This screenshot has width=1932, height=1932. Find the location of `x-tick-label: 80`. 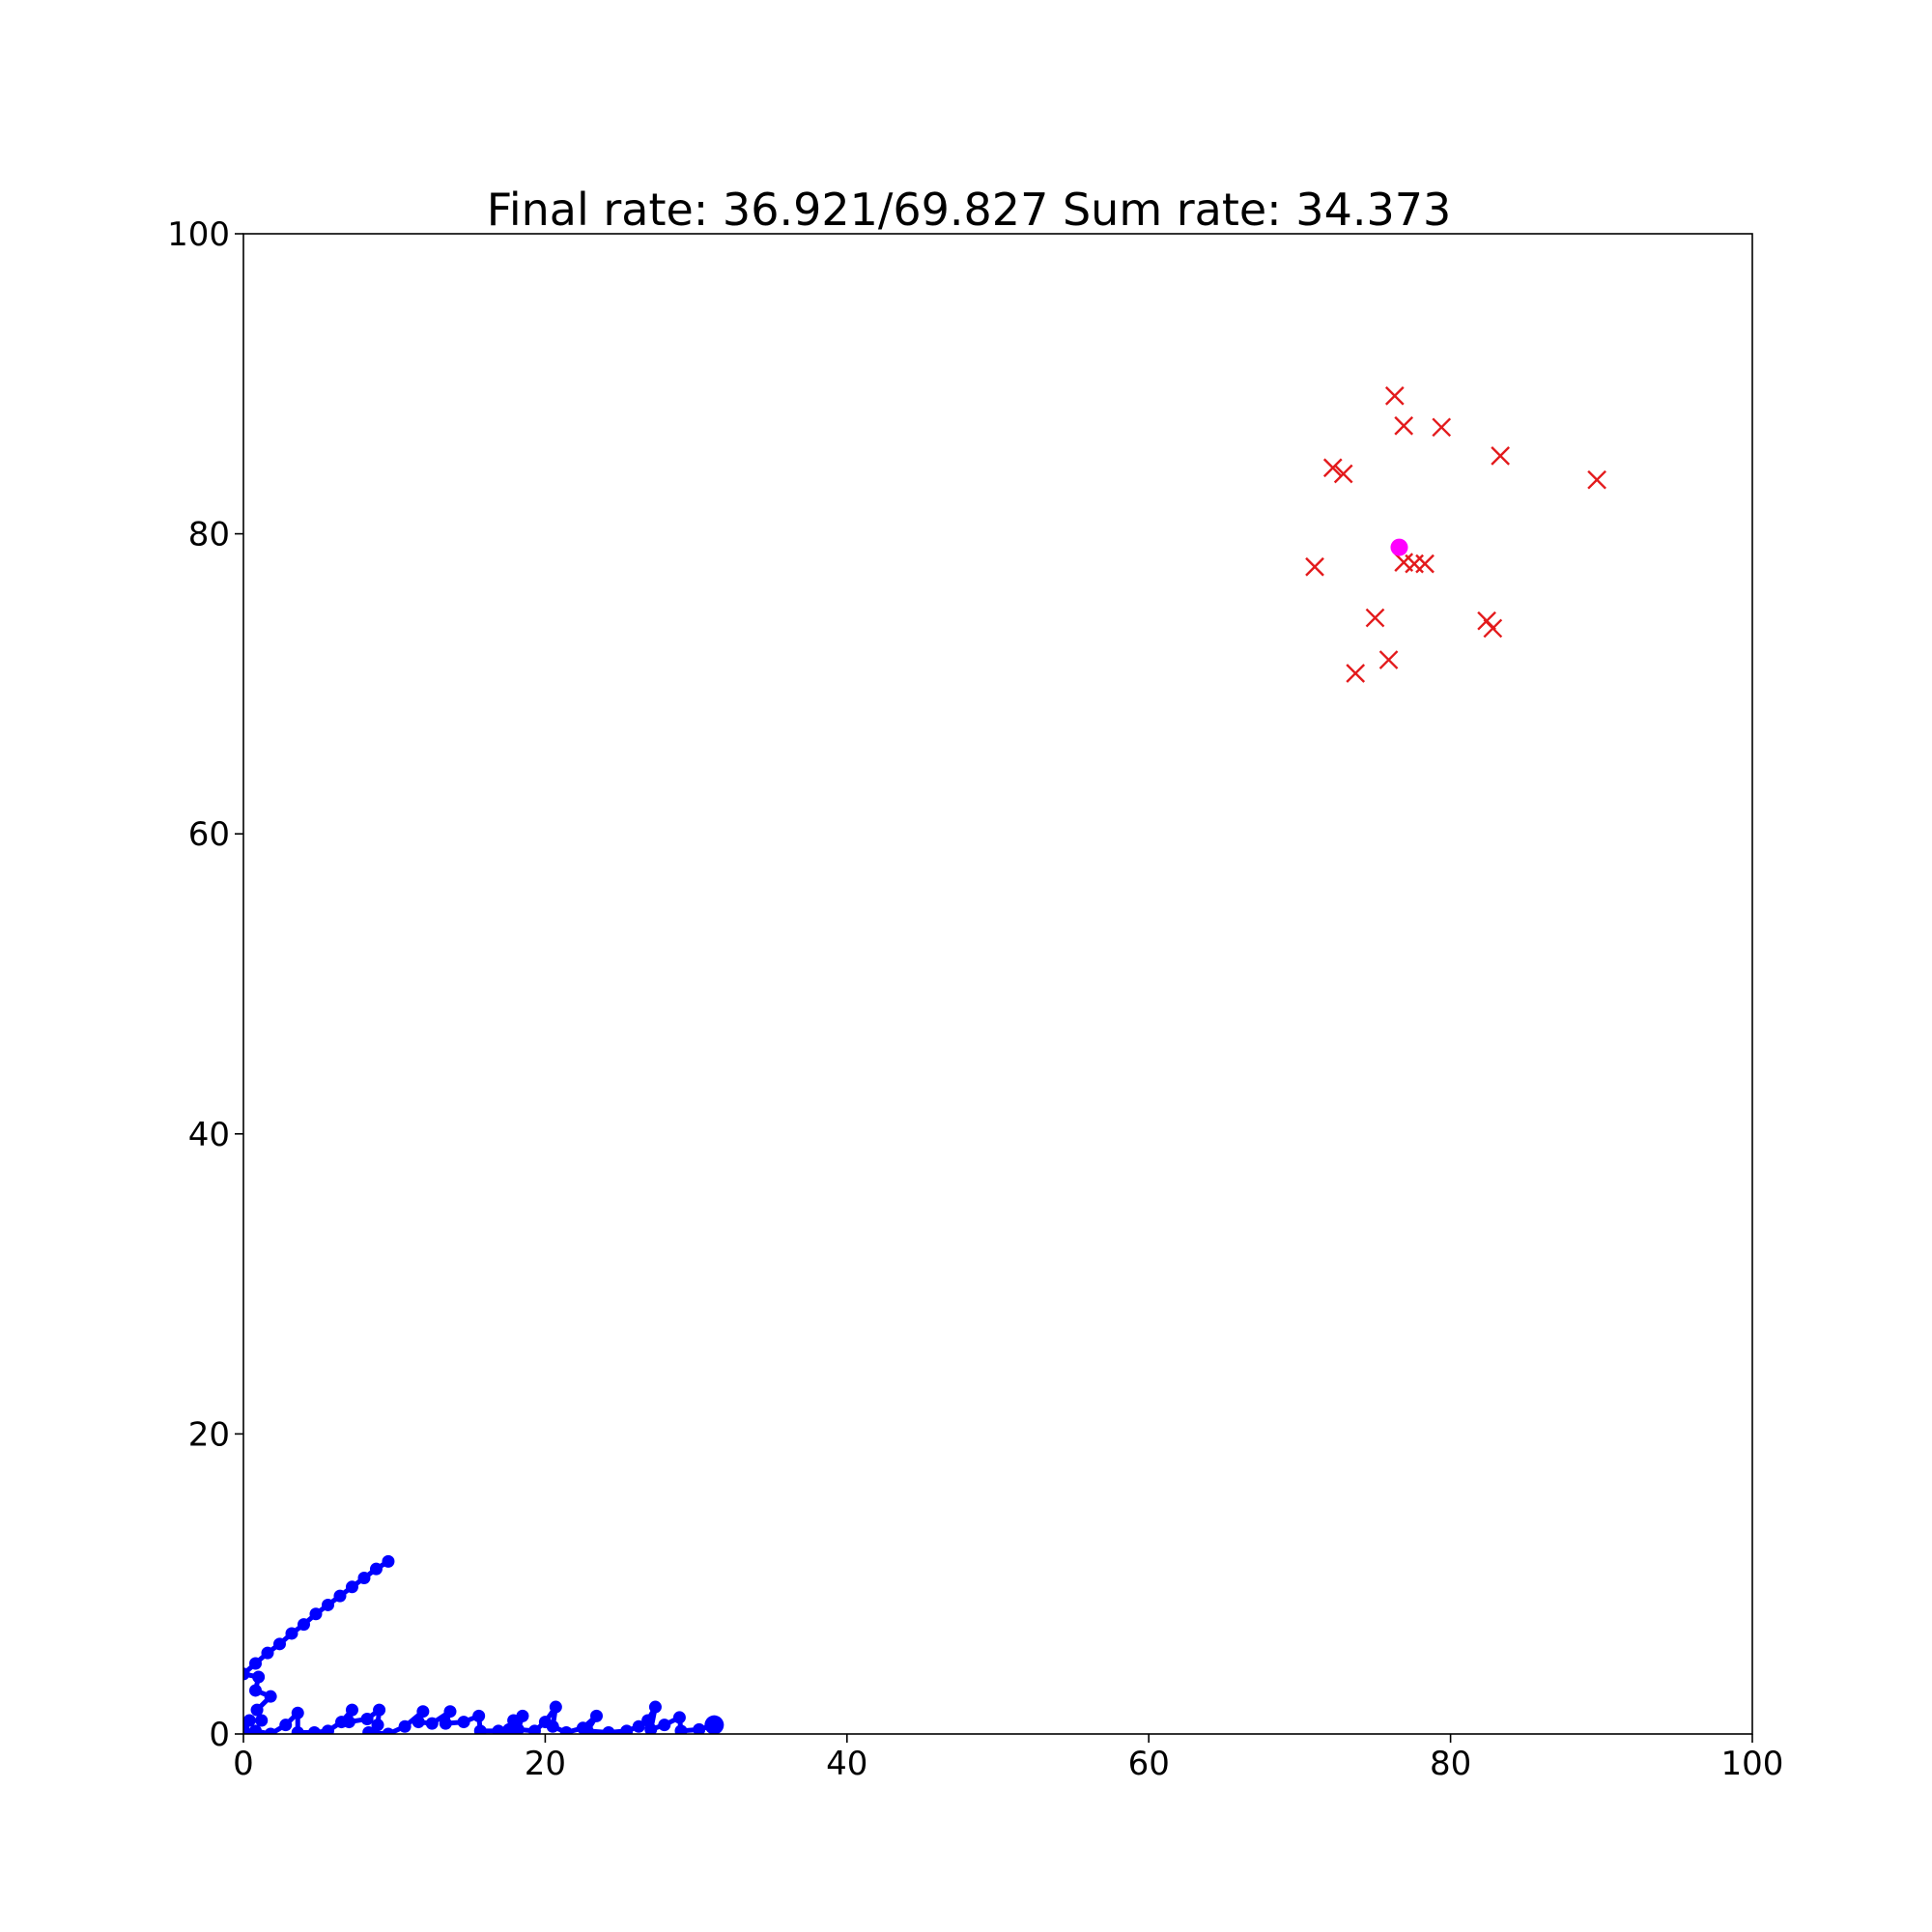

x-tick-label: 80 is located at coordinates (1450, 1764).